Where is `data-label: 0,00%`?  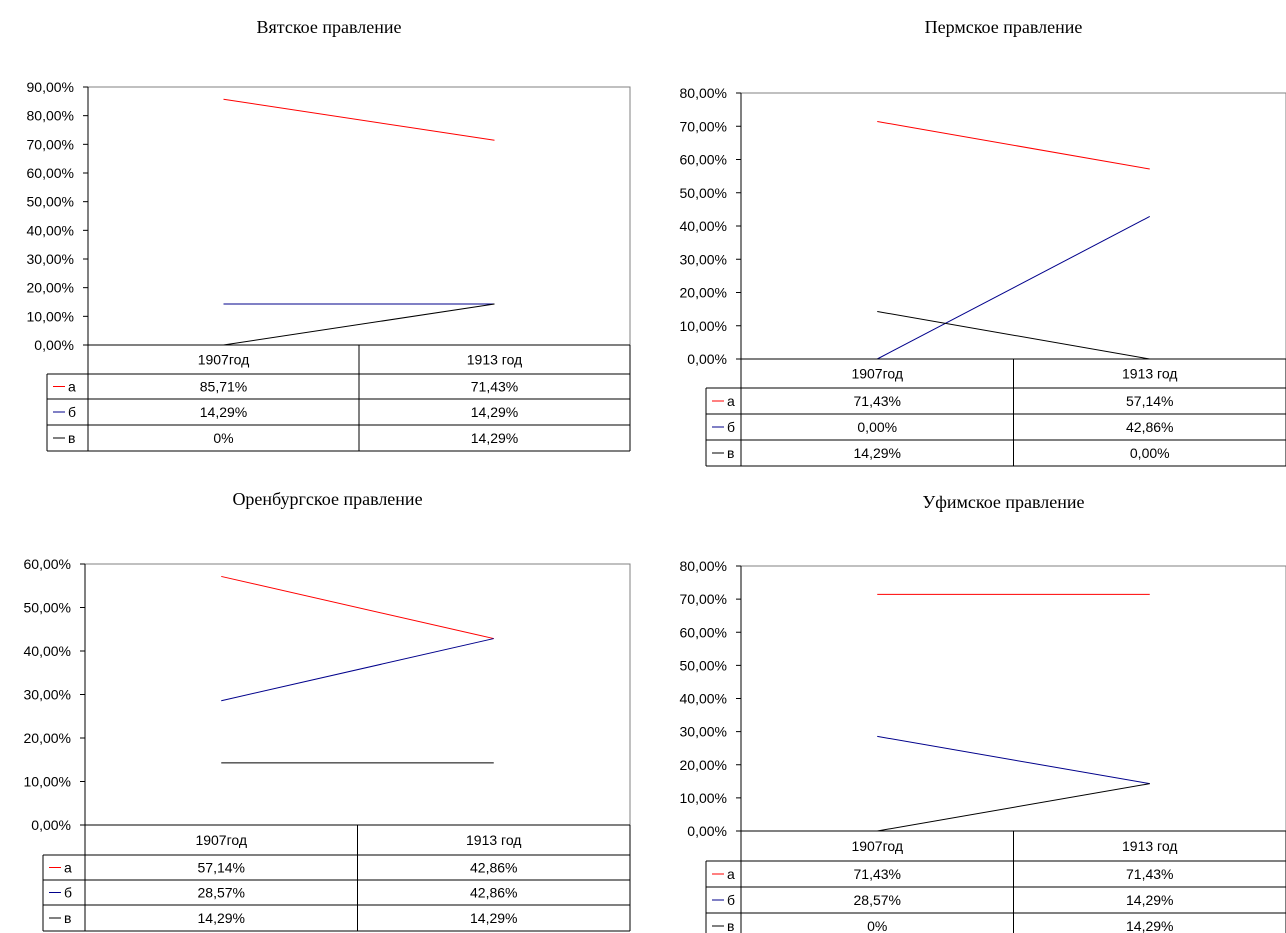 data-label: 0,00% is located at coordinates (1150, 453).